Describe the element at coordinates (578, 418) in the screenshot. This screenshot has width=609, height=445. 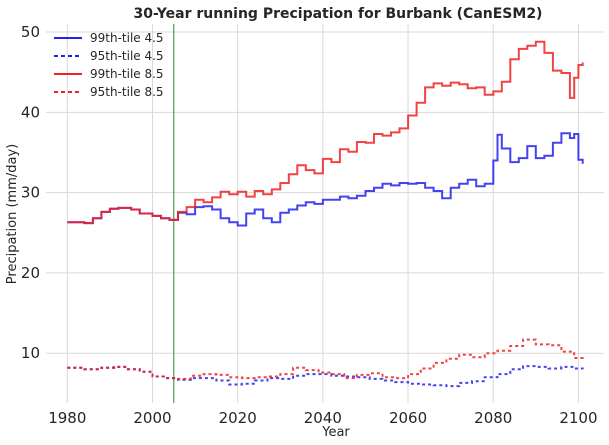
I see `x-tick-label: 2100` at that location.